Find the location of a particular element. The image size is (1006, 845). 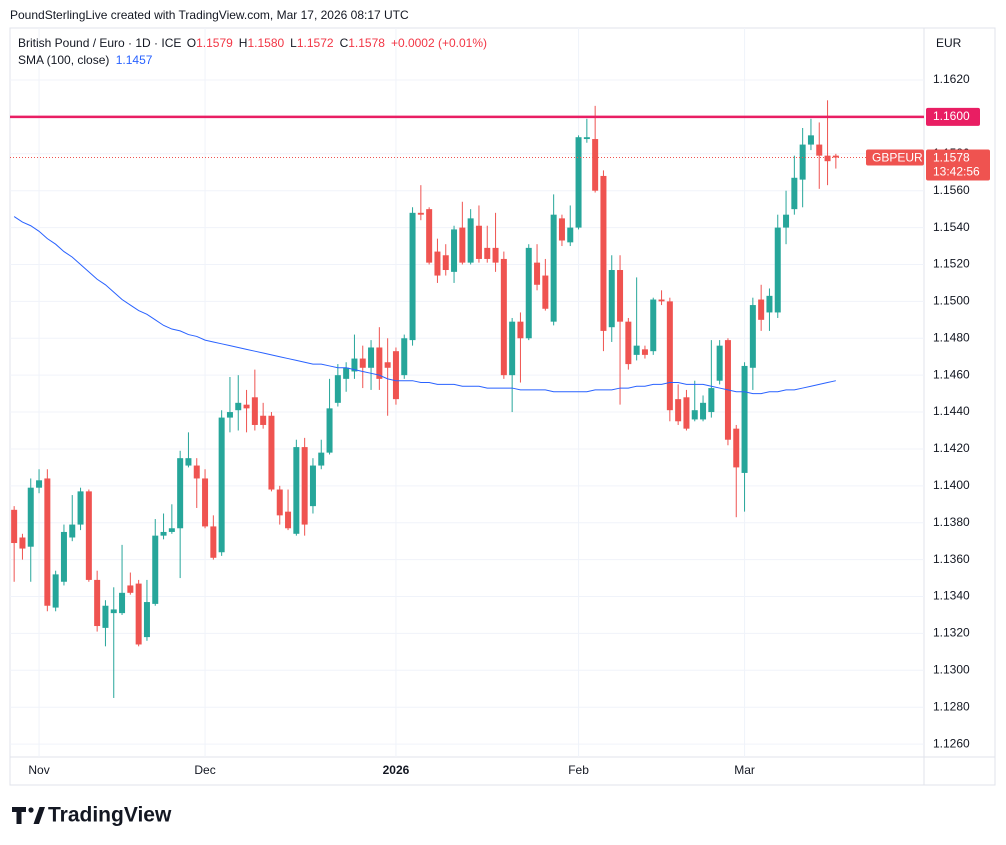

brand: TradingView is located at coordinates (110, 815).